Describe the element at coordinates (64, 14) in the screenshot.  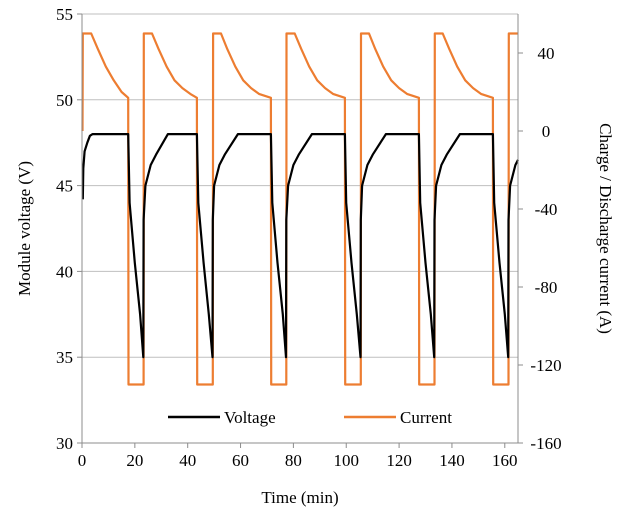
I see `y-tick-label-55: 55` at that location.